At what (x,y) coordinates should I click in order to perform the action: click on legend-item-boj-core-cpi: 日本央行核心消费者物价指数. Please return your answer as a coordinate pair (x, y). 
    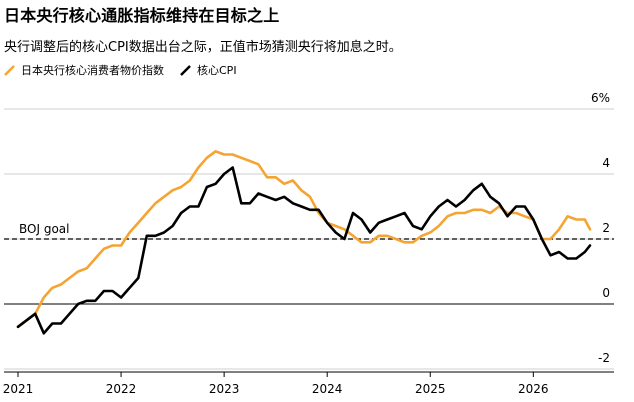
    Looking at the image, I should click on (84, 70).